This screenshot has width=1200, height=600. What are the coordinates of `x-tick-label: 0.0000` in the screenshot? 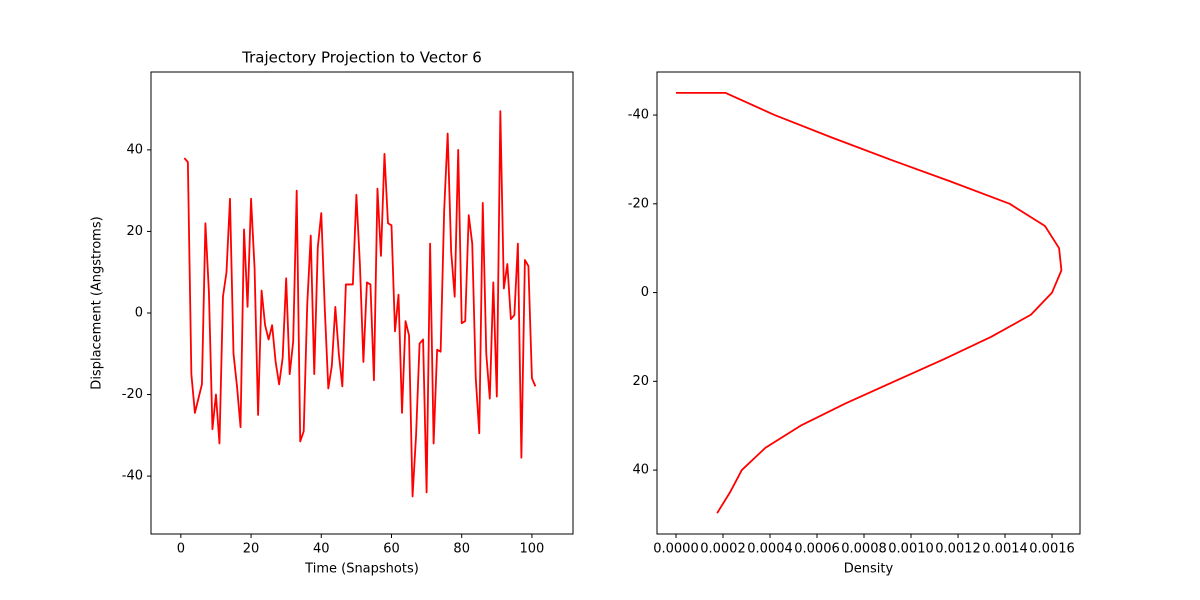 It's located at (676, 549).